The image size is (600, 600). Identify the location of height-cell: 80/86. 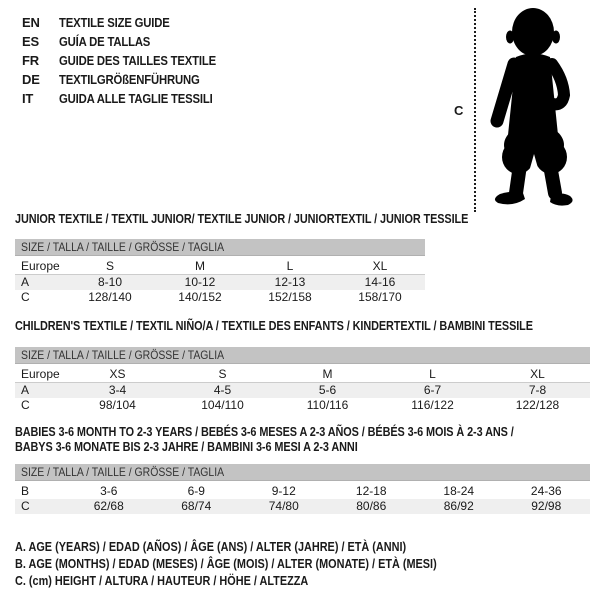
(371, 506).